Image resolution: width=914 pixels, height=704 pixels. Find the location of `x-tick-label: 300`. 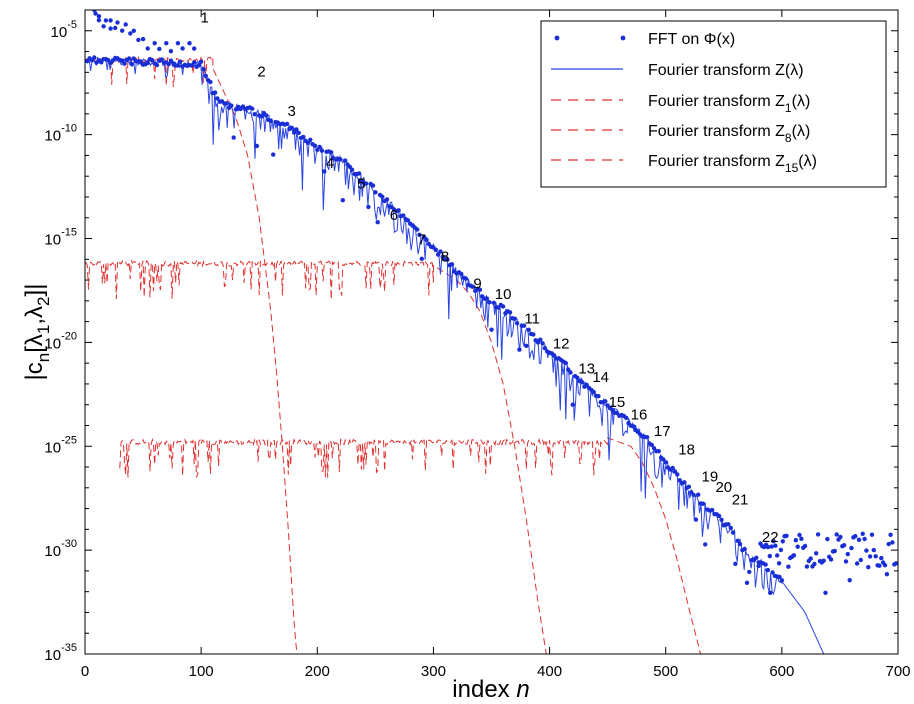

x-tick-label: 300 is located at coordinates (433, 671).